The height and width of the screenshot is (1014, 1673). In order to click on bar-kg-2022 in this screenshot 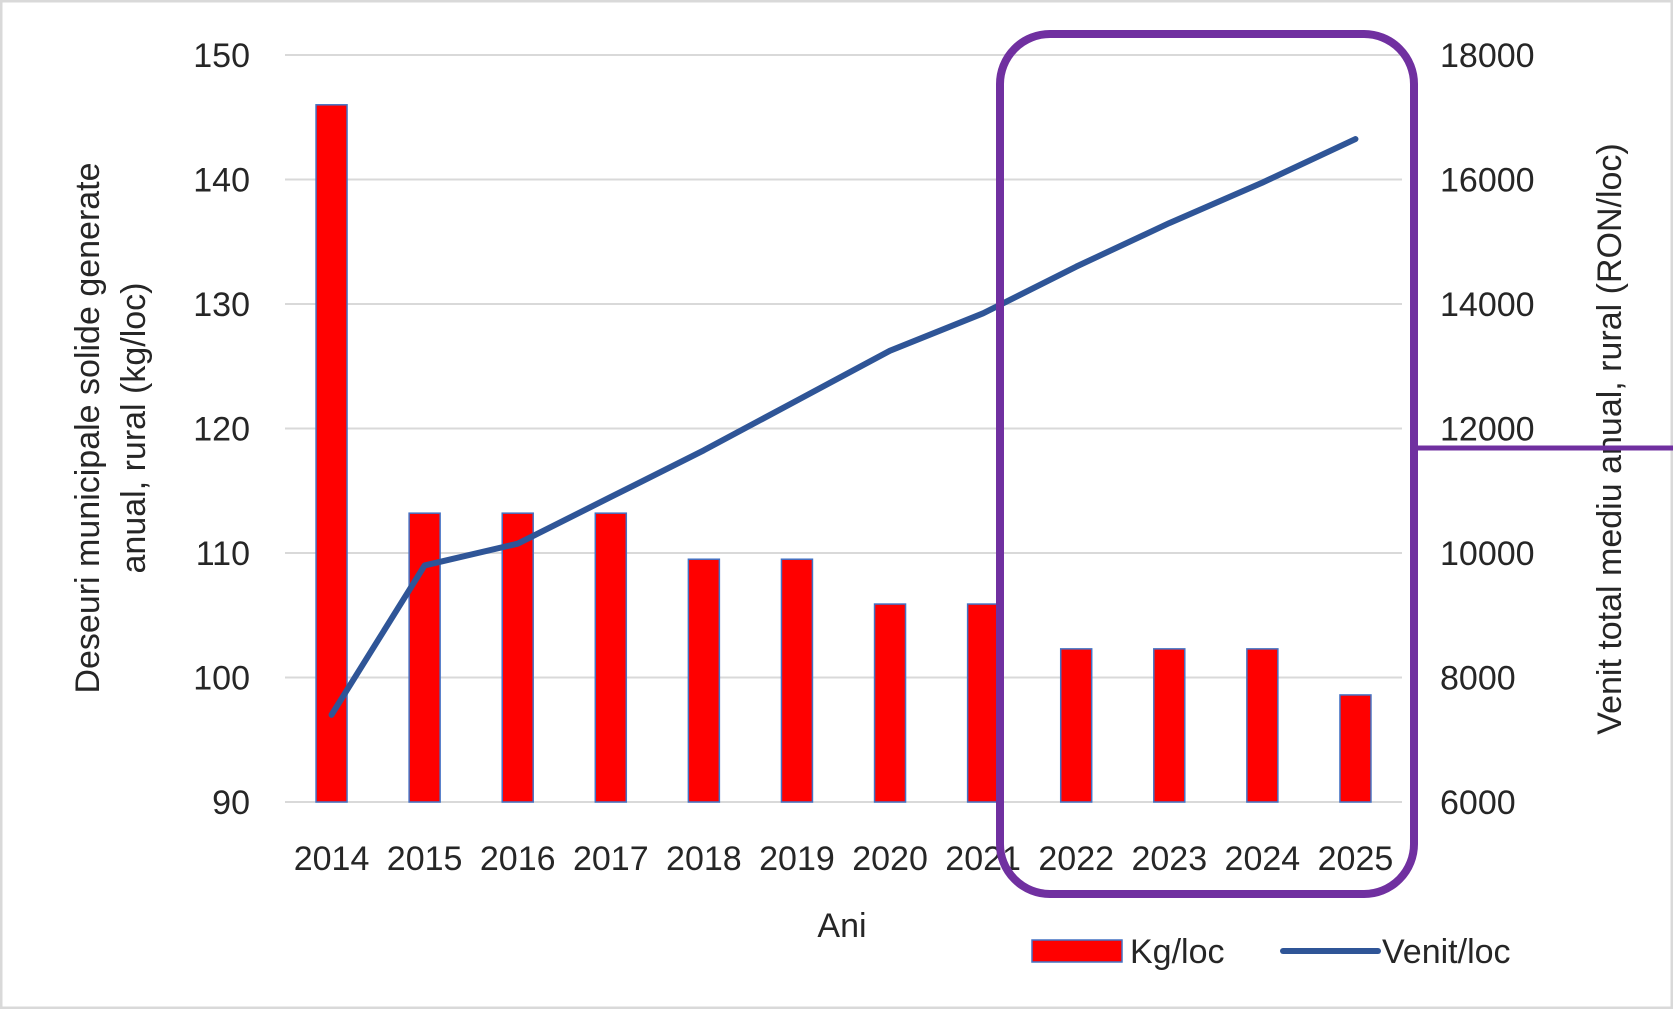, I will do `click(1076, 725)`.